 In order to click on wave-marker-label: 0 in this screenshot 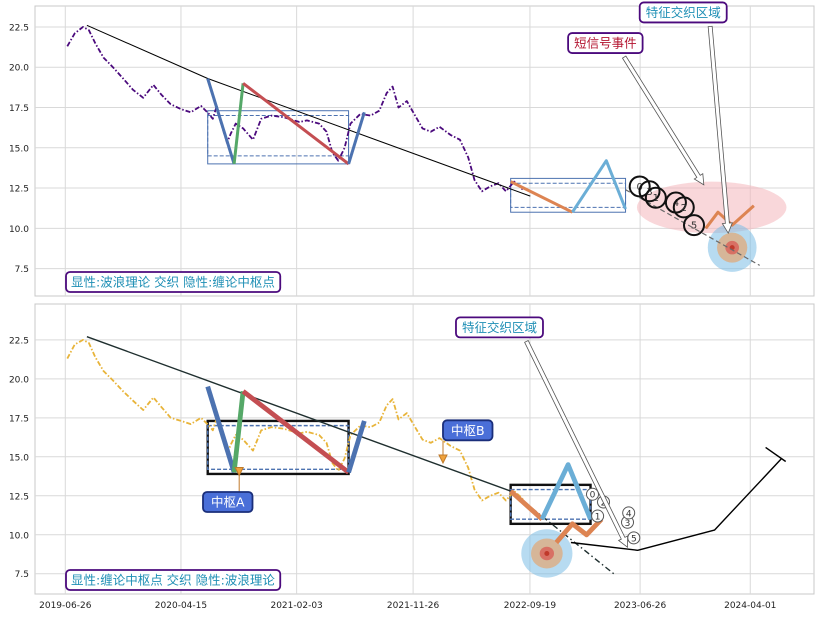, I will do `click(593, 496)`.